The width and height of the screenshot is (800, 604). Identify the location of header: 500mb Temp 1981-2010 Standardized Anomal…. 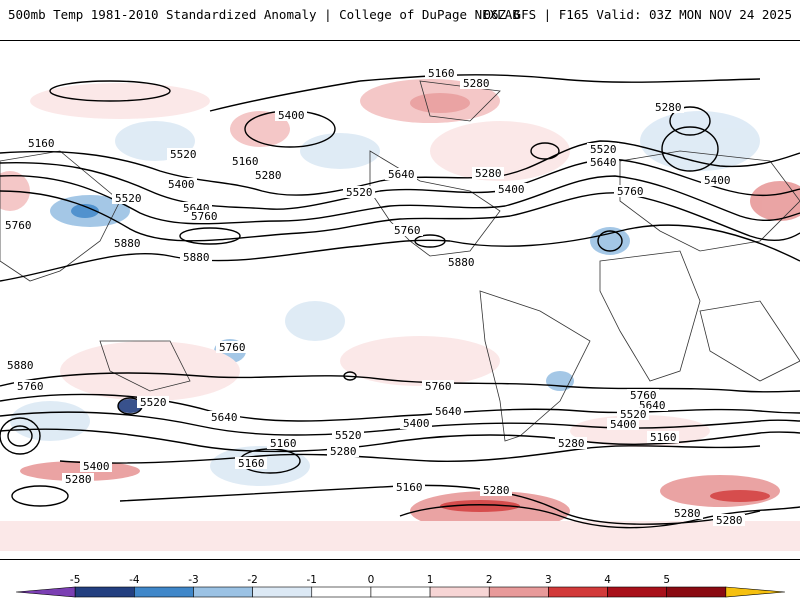
(400, 16).